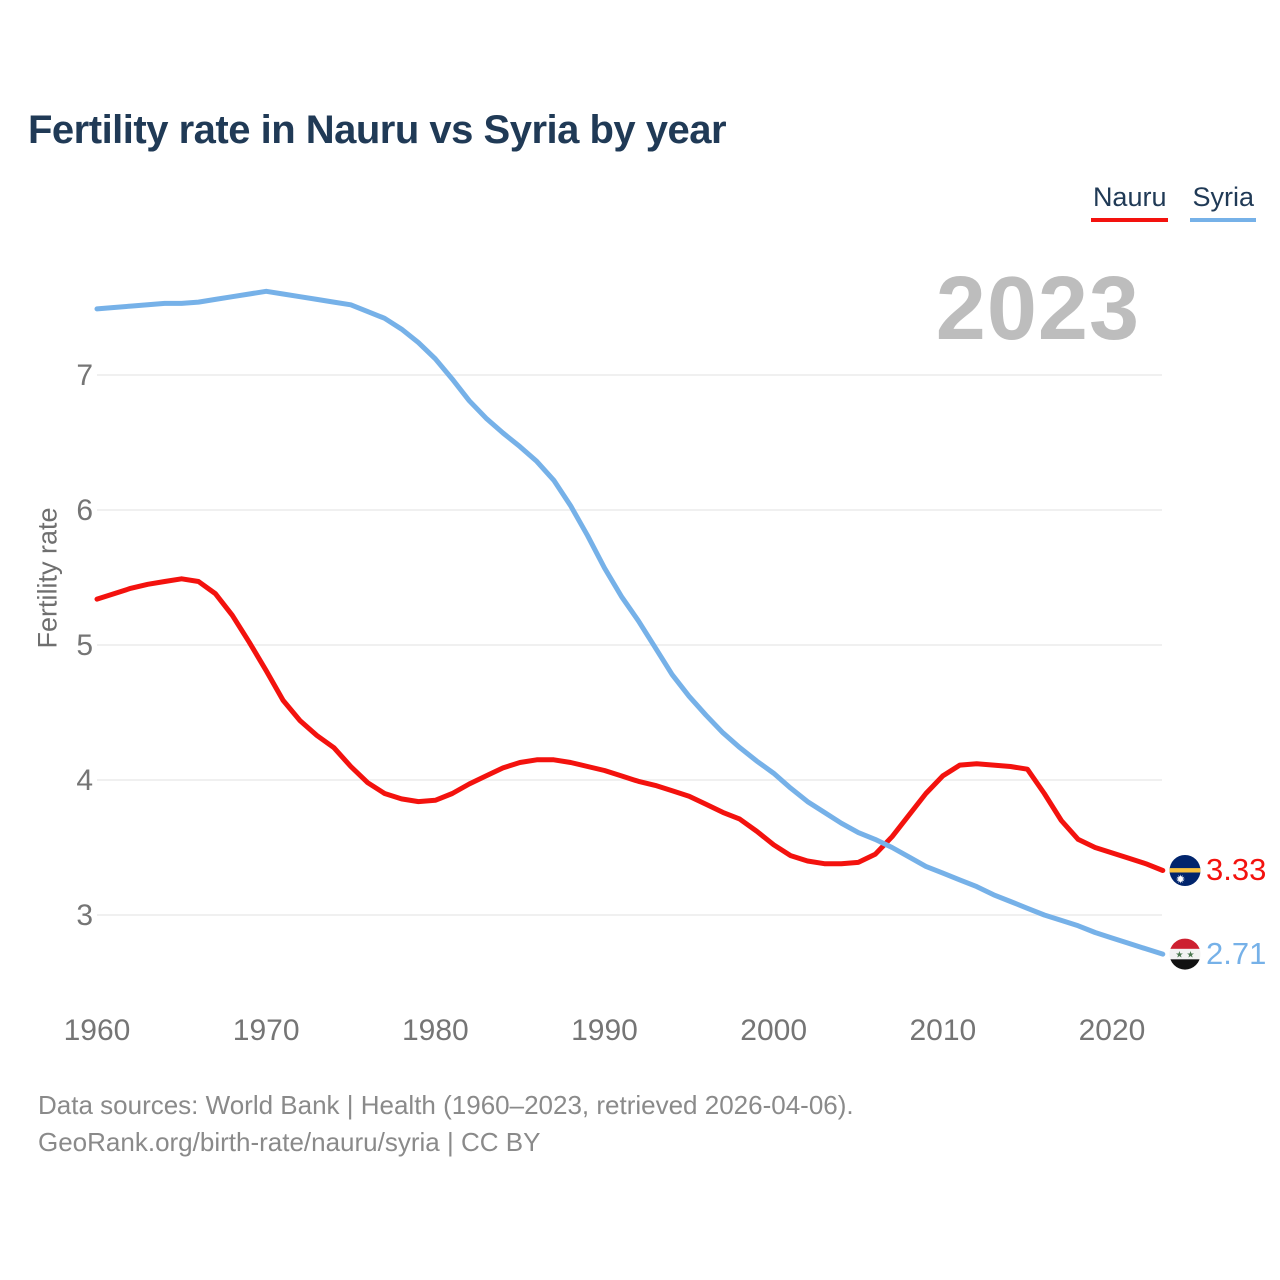 Image resolution: width=1280 pixels, height=1280 pixels. Describe the element at coordinates (1129, 202) in the screenshot. I see `legend-item-nauru: Nauru` at that location.